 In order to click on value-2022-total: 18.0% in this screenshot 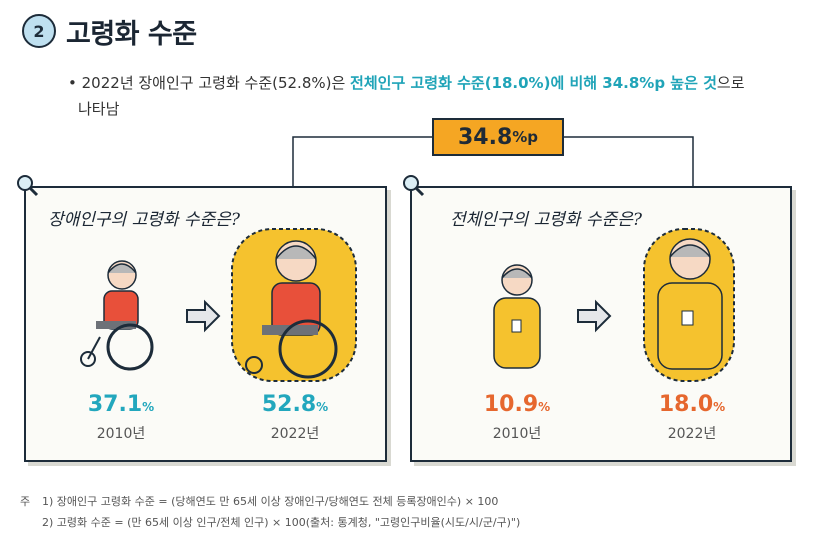, I will do `click(692, 404)`.